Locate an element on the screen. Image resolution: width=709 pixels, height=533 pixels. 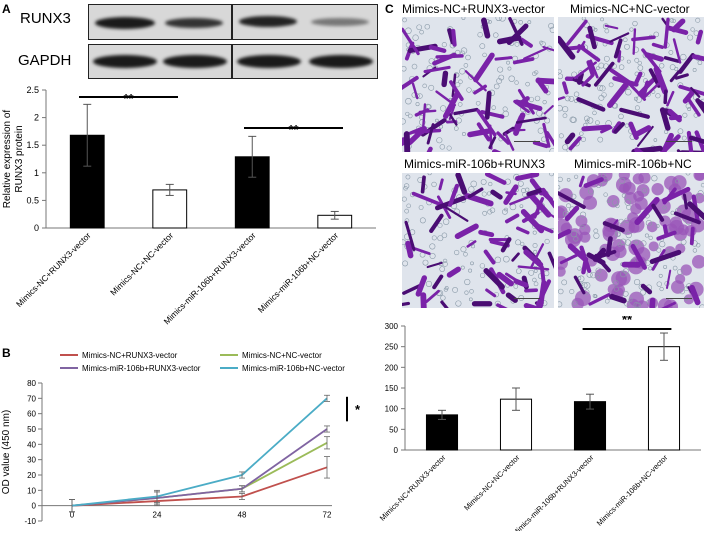
y-tick-label: 2 is located at coordinates (36, 118).